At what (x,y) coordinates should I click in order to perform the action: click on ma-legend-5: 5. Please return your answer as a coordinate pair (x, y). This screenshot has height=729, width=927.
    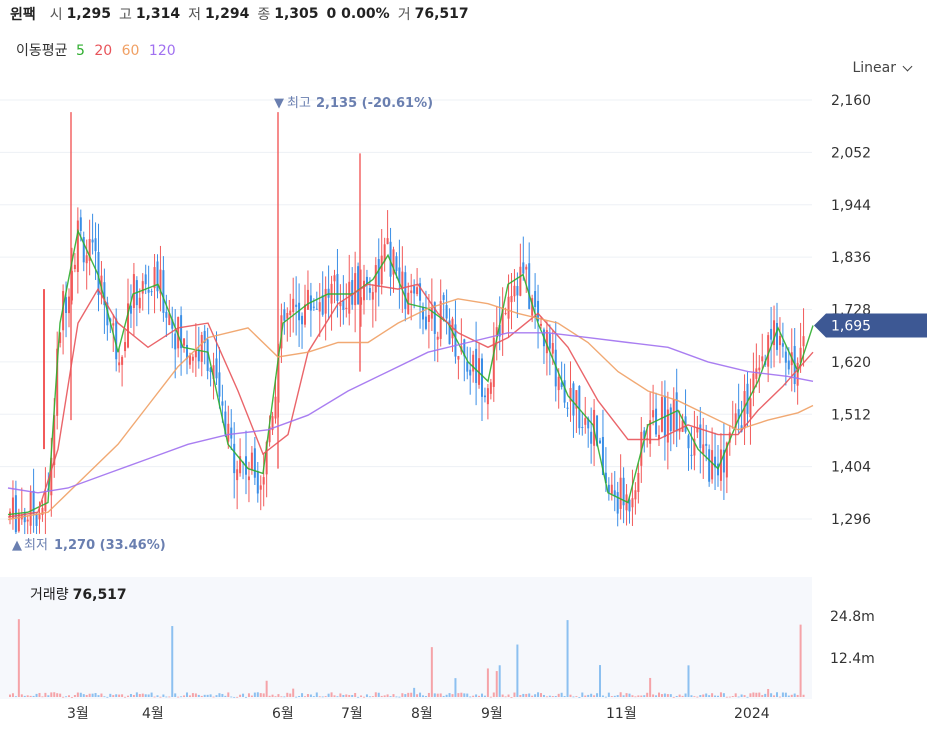
    Looking at the image, I should click on (80, 51).